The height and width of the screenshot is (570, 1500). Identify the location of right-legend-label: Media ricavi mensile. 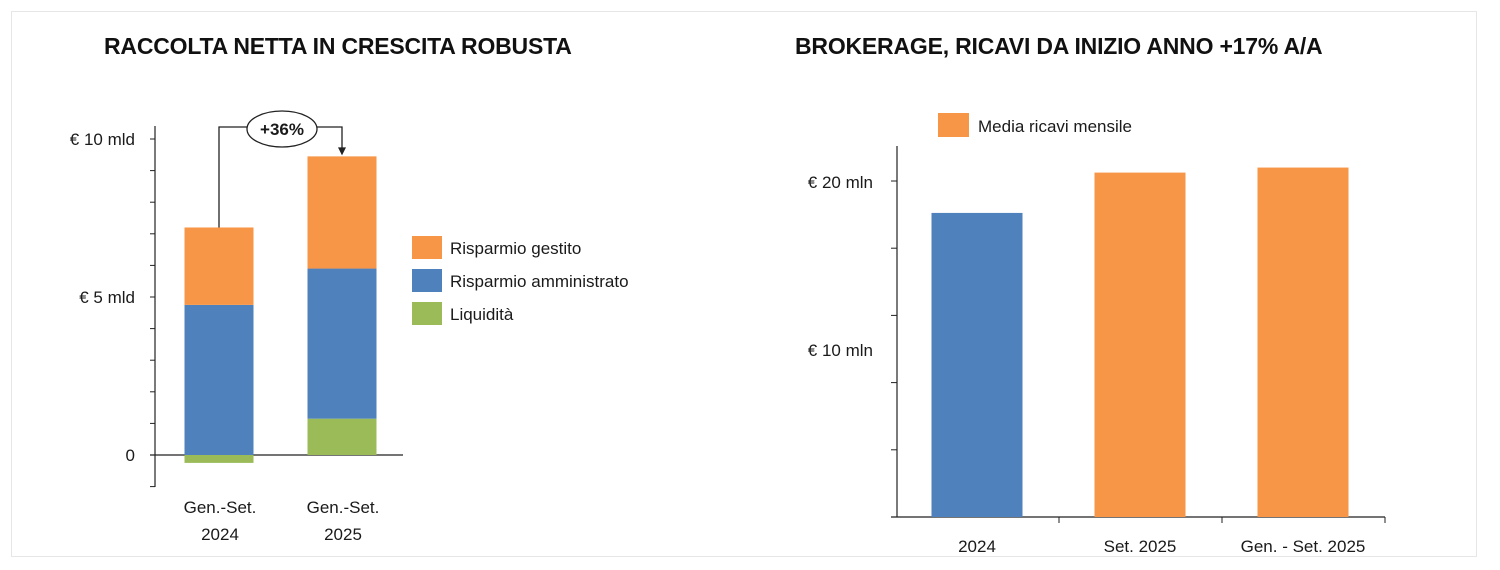
(1055, 126).